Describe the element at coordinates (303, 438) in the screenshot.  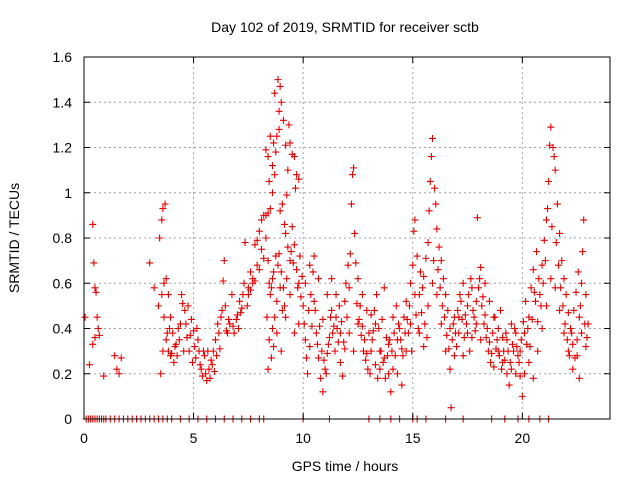
I see `x-tick-label: 10` at that location.